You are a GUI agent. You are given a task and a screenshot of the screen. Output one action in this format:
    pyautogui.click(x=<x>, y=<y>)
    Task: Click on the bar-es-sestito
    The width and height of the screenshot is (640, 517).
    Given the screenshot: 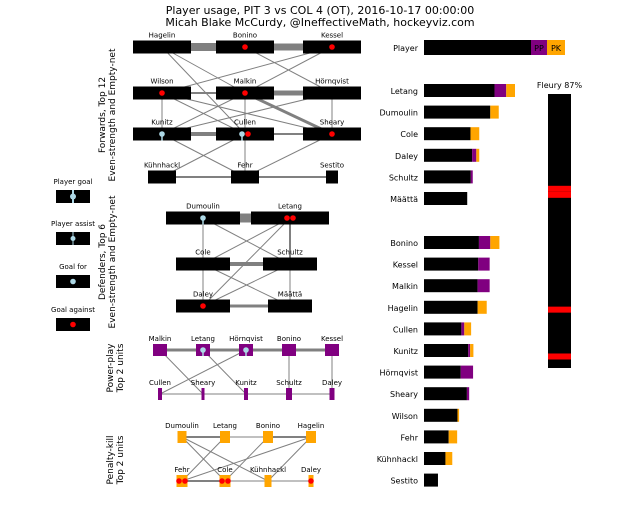 What is the action you would take?
    pyautogui.click(x=431, y=480)
    